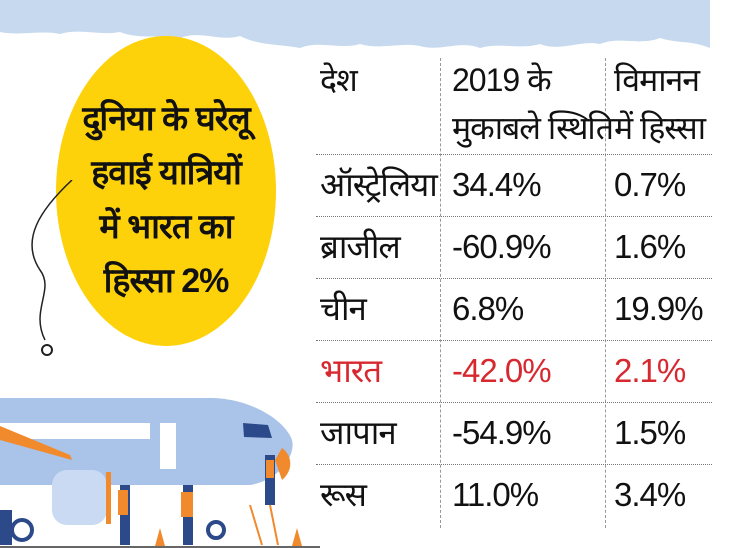  Describe the element at coordinates (502, 370) in the screenshot. I see `cell-change: -42.0%` at that location.